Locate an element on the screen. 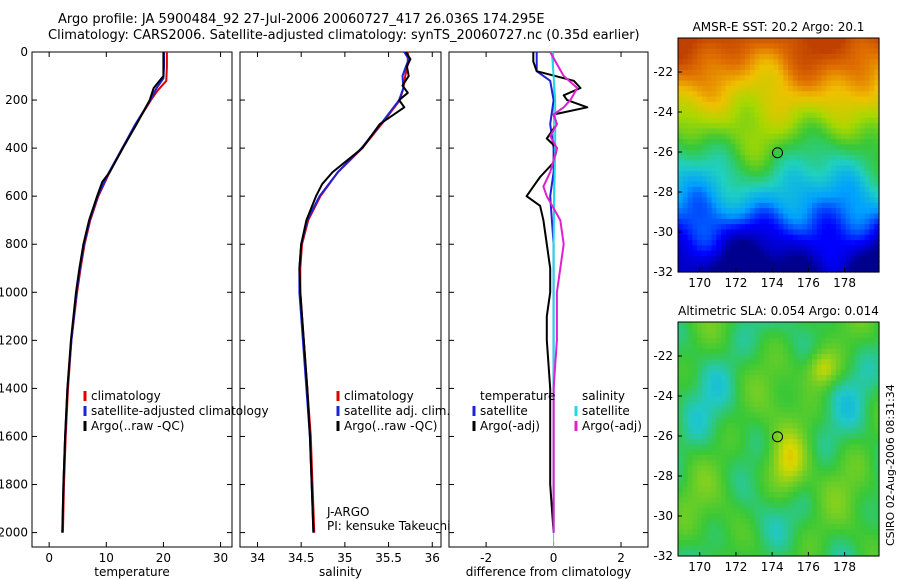 The image size is (900, 580). sla-map-ytick-label: -22 is located at coordinates (663, 356).